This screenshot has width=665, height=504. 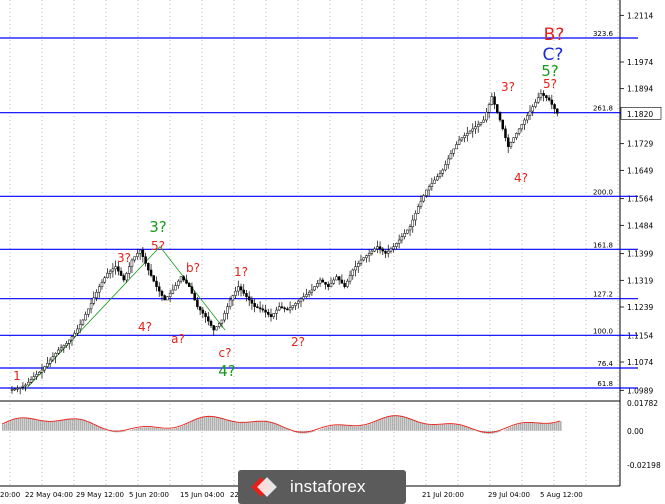 I want to click on fib-level-label: 127.2, so click(x=603, y=295).